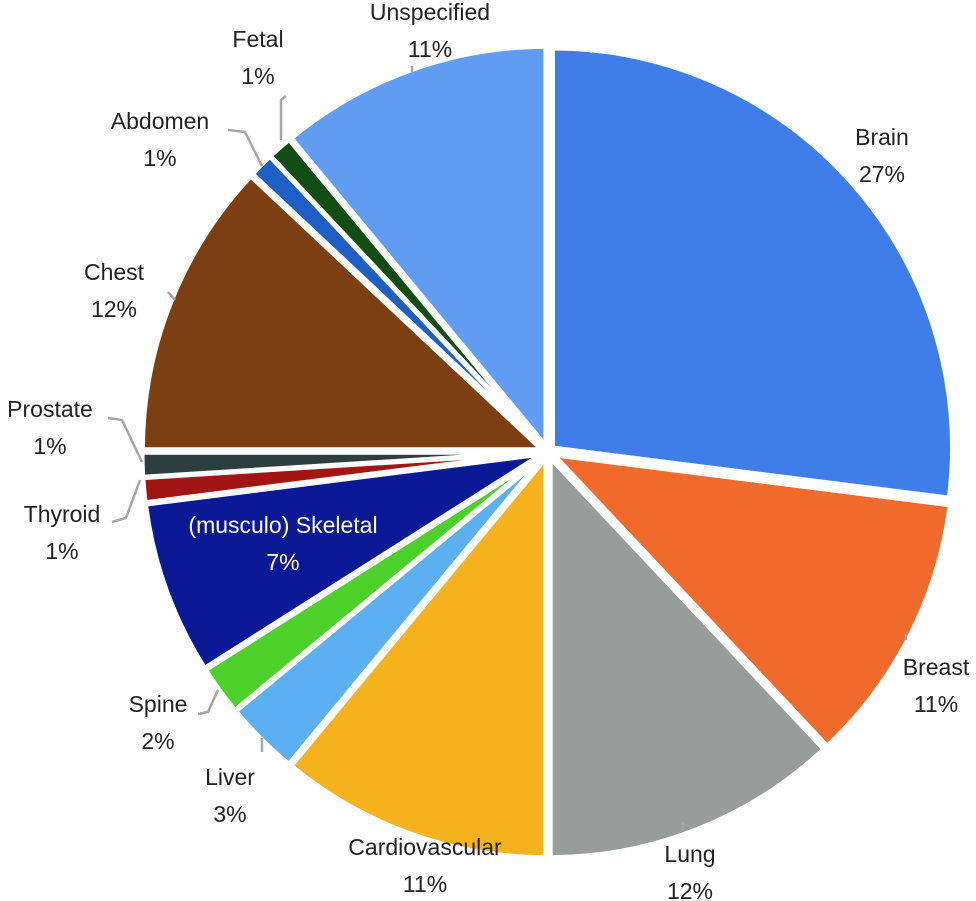  I want to click on slice-percent-cardiovascular: 11%, so click(425, 884).